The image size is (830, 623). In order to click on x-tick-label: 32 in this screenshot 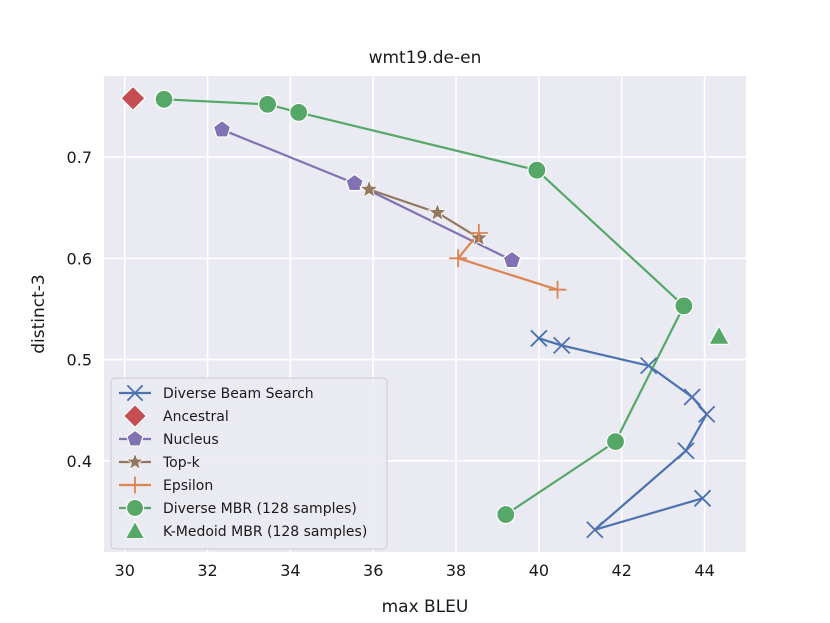, I will do `click(207, 570)`.